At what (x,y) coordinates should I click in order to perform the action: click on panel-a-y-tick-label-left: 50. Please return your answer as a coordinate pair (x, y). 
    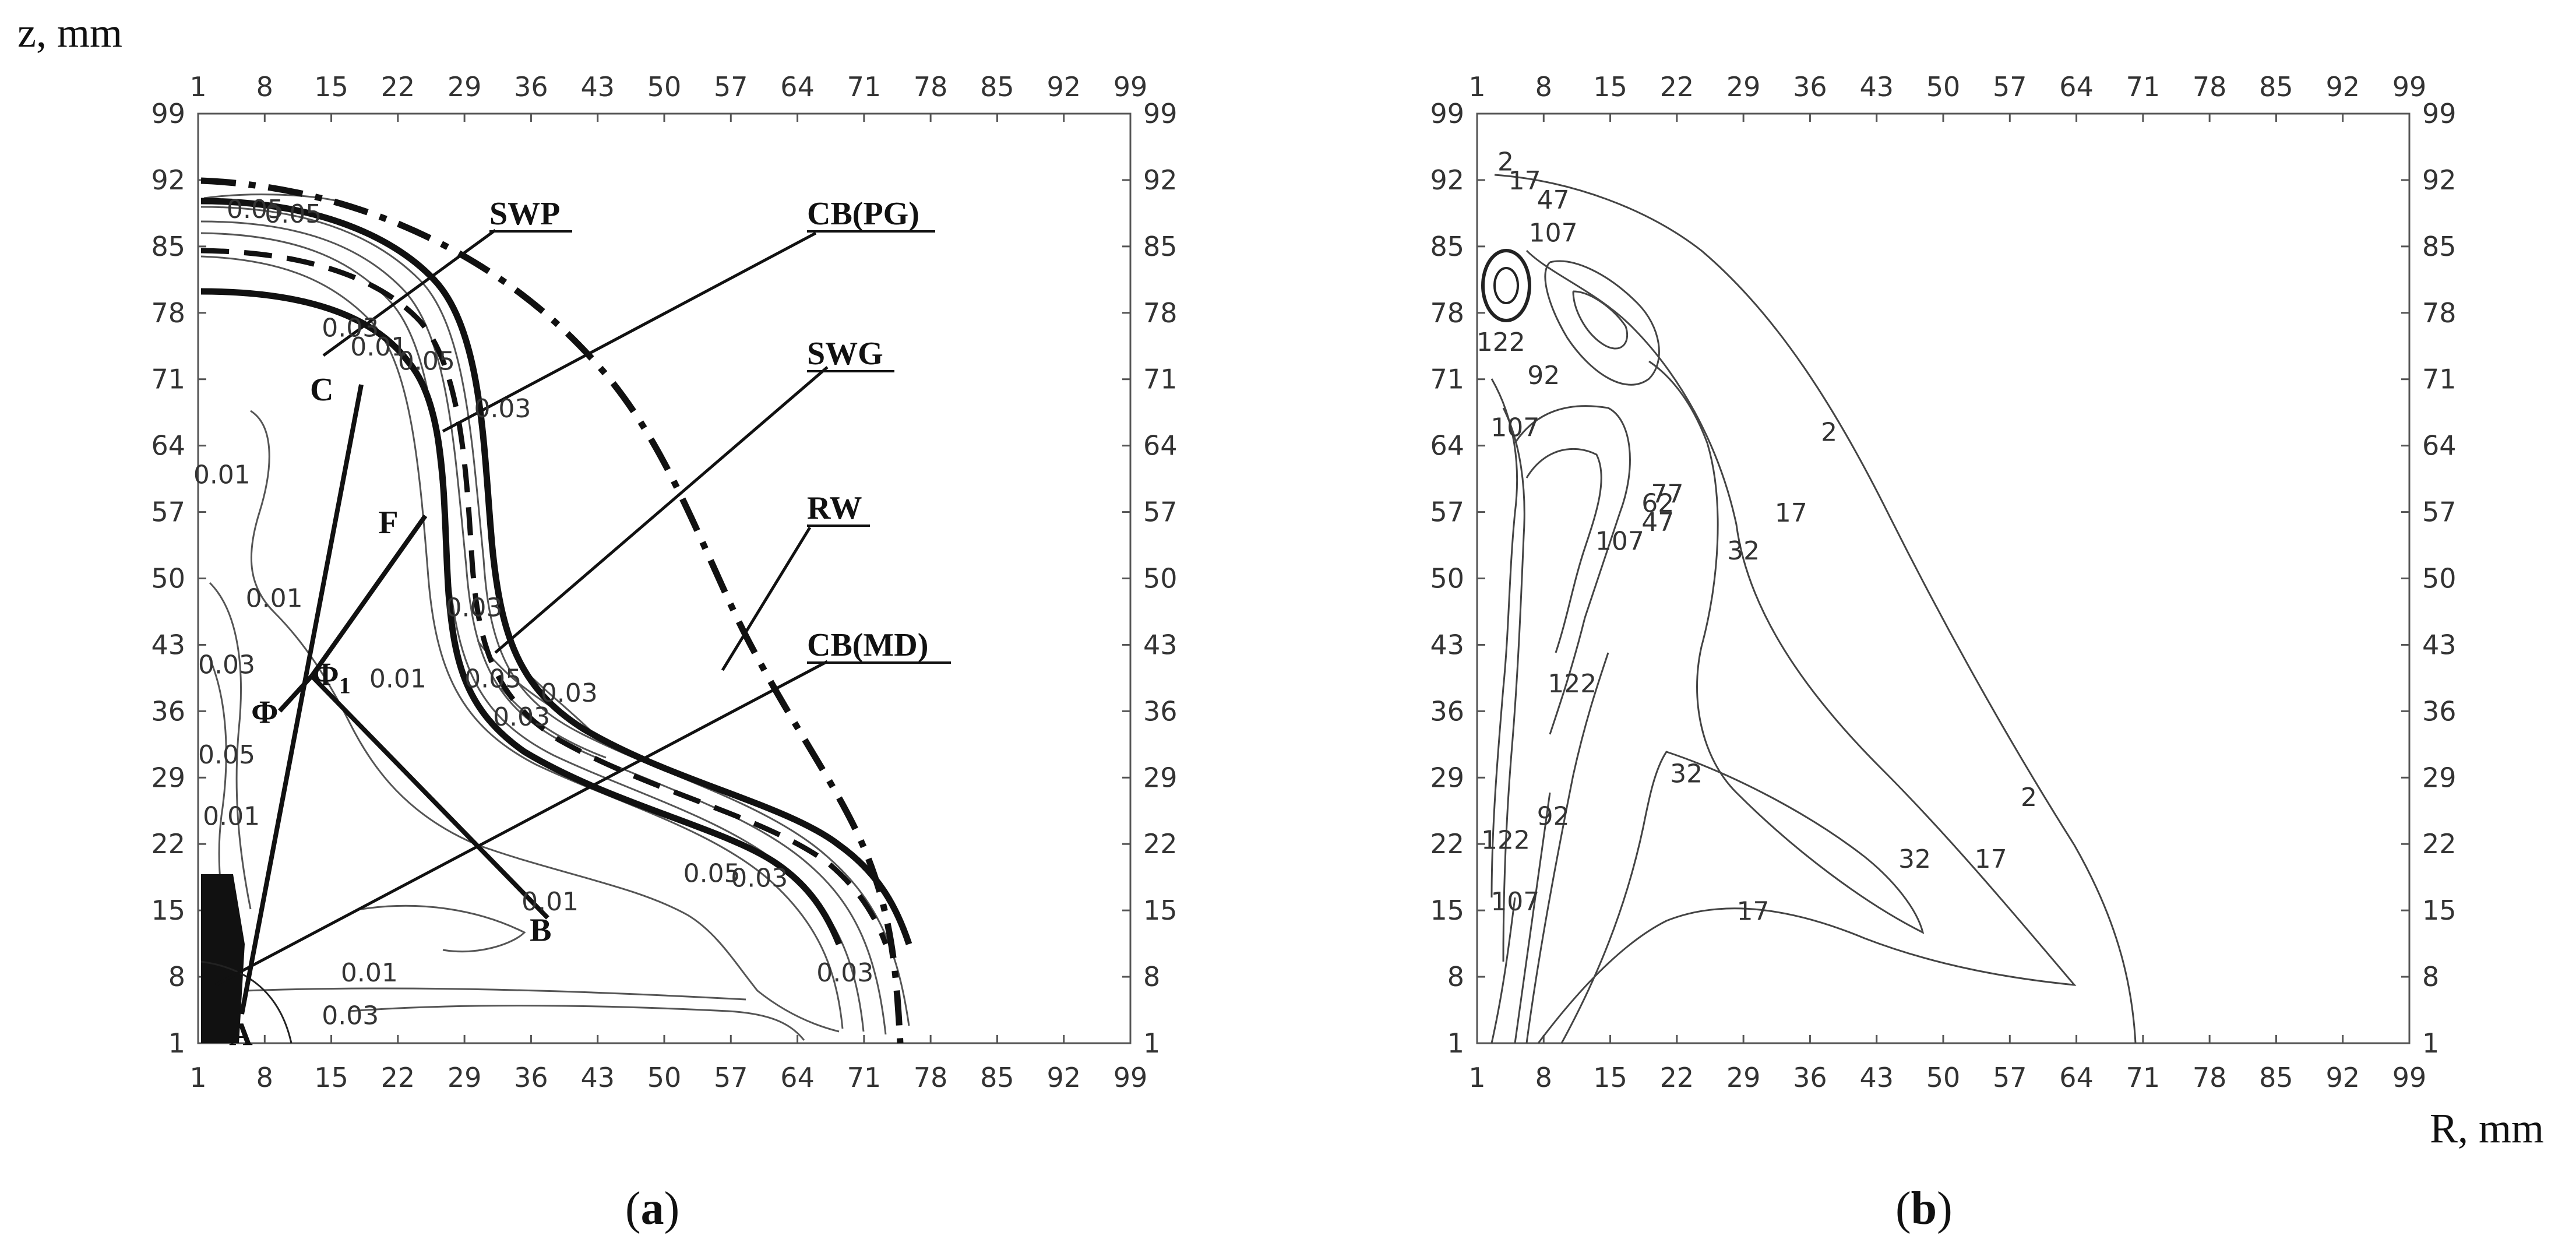
    Looking at the image, I should click on (168, 578).